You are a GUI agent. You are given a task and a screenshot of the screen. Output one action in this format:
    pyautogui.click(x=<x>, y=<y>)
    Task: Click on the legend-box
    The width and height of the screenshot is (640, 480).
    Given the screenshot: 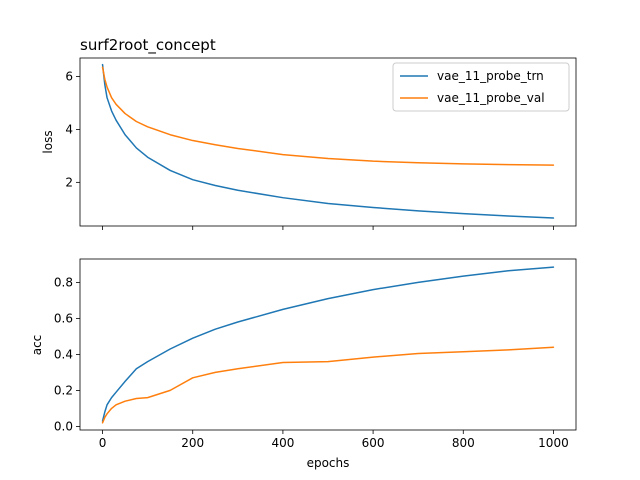 What is the action you would take?
    pyautogui.click(x=481, y=87)
    